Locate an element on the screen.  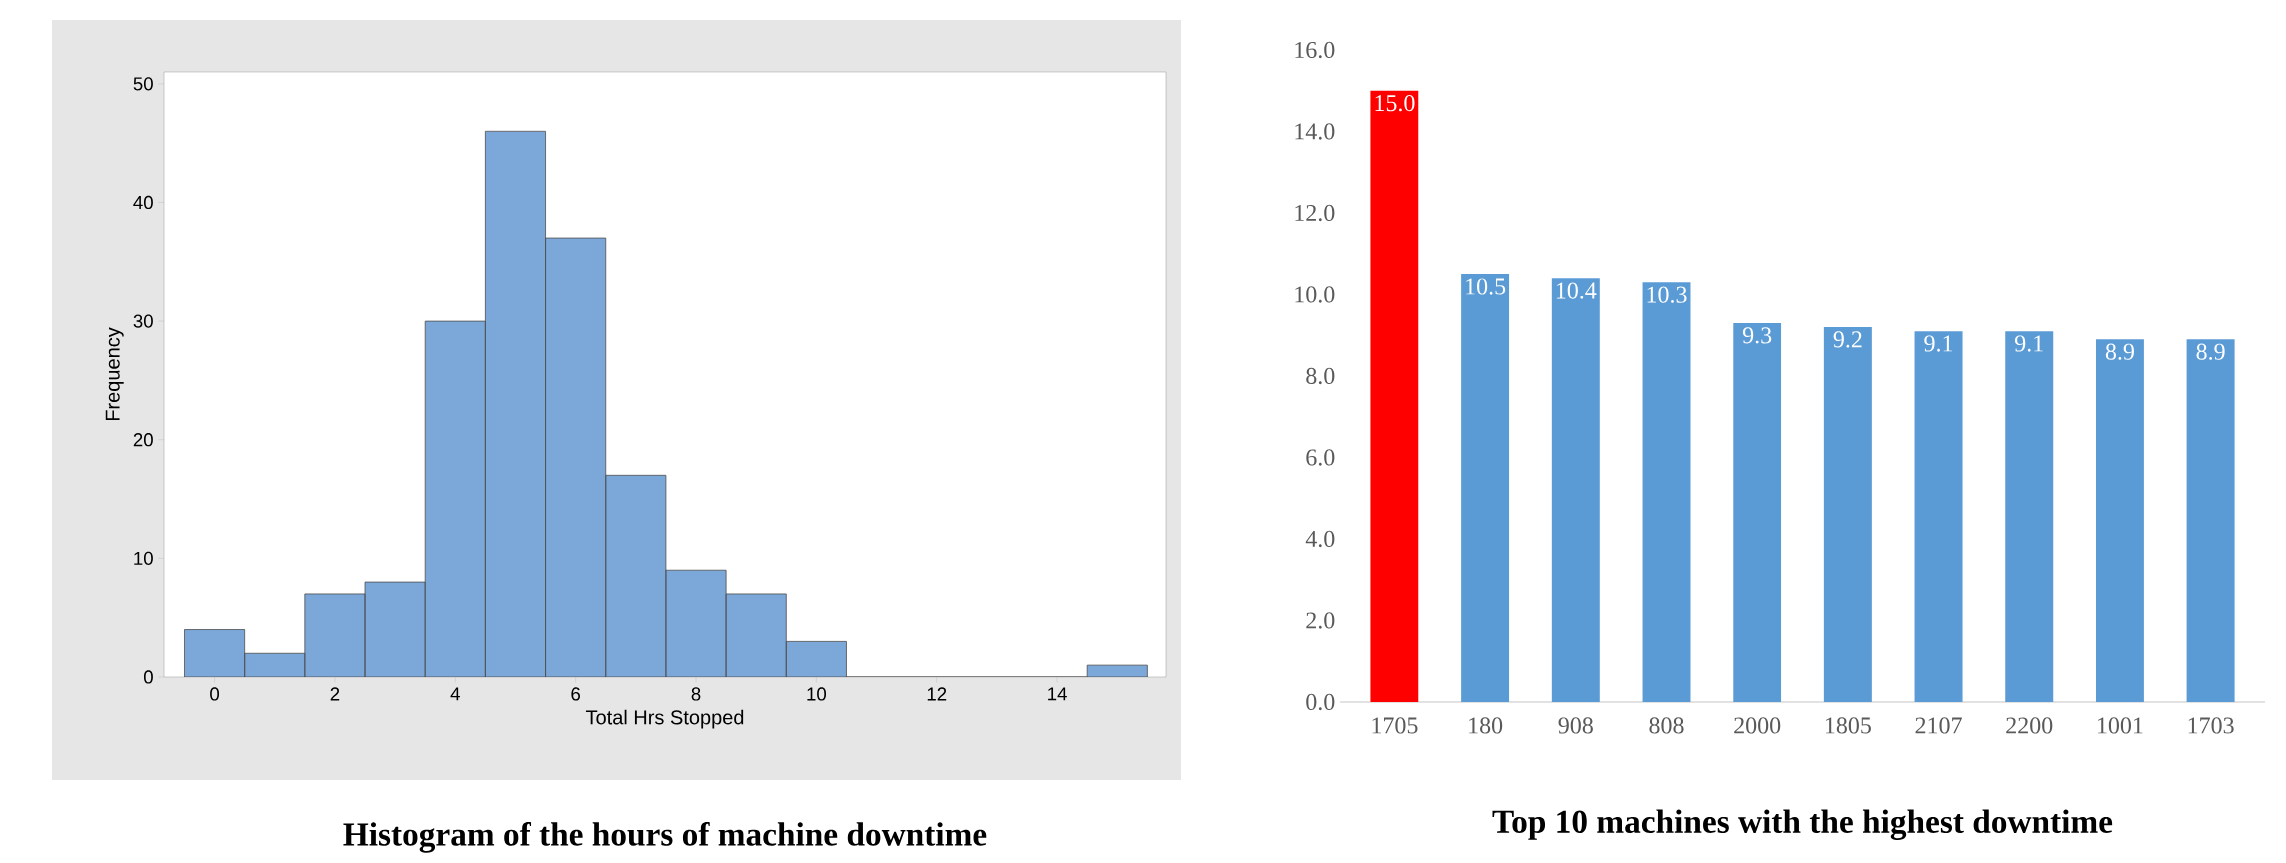
data-label: 10.4 is located at coordinates (1576, 290).